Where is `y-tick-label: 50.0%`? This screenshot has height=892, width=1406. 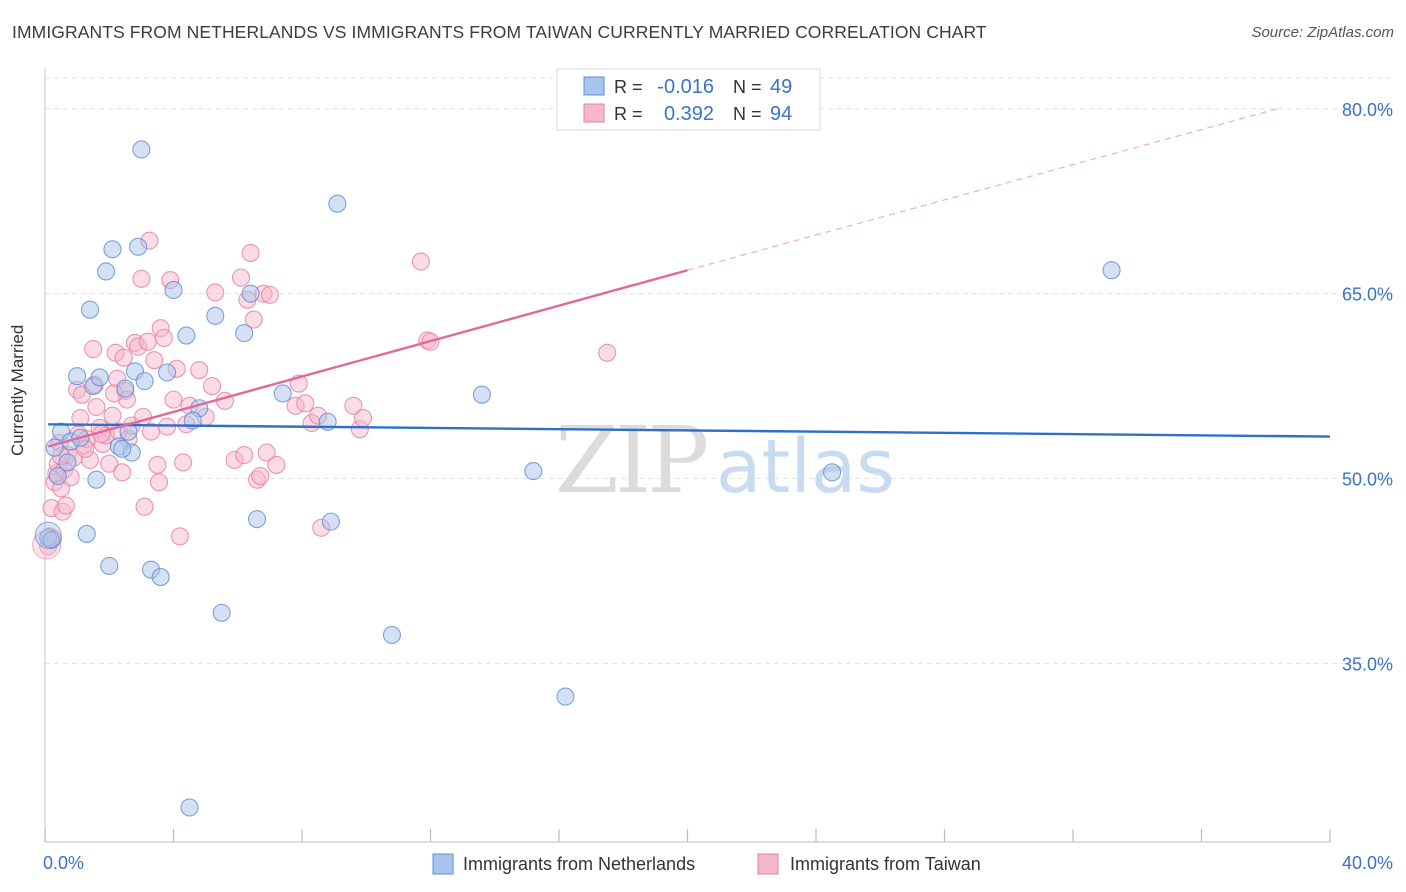
y-tick-label: 50.0% is located at coordinates (1367, 479).